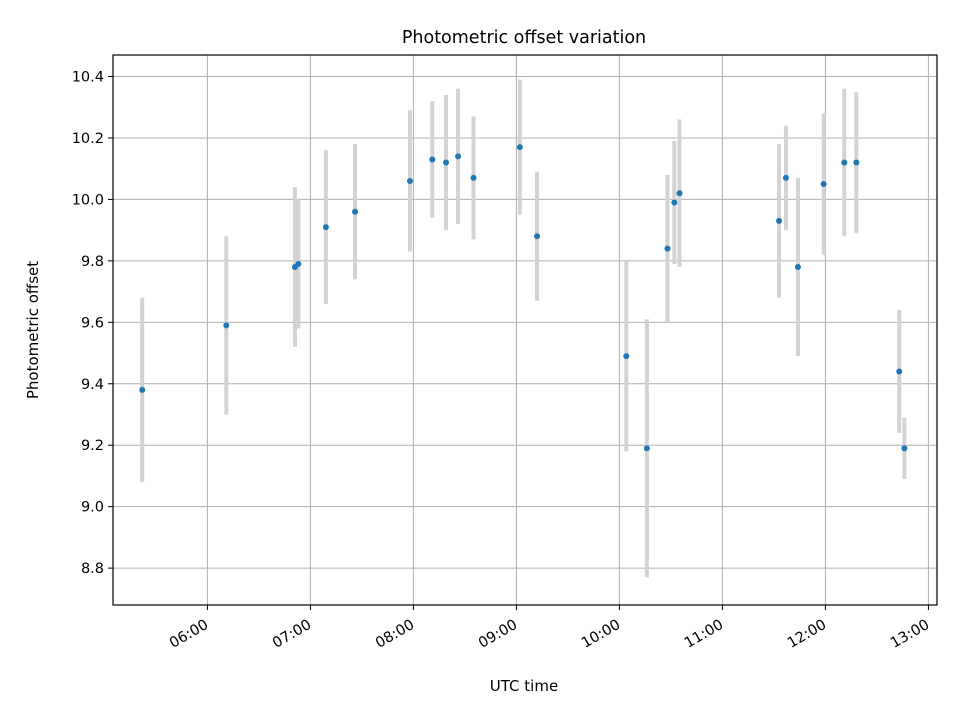  Describe the element at coordinates (88, 78) in the screenshot. I see `y-tick-label: 10.4` at that location.